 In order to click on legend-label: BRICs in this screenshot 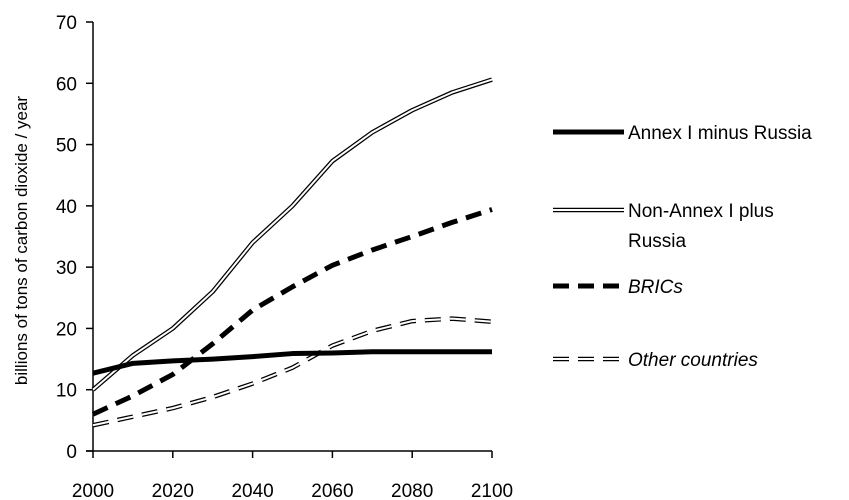, I will do `click(655, 287)`.